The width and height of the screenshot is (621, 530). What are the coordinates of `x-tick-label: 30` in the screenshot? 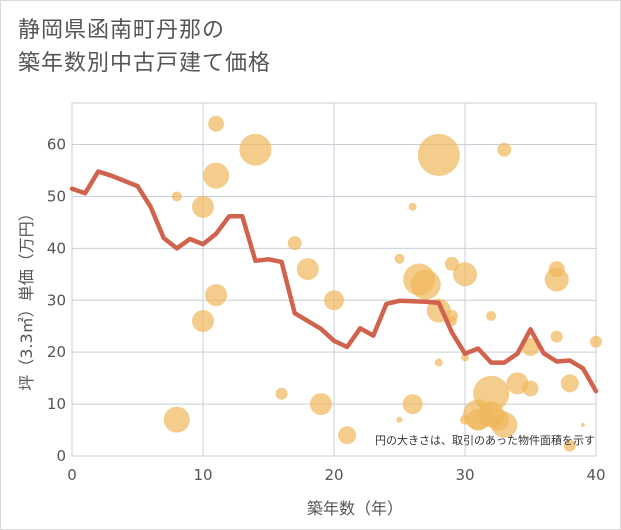 It's located at (464, 475).